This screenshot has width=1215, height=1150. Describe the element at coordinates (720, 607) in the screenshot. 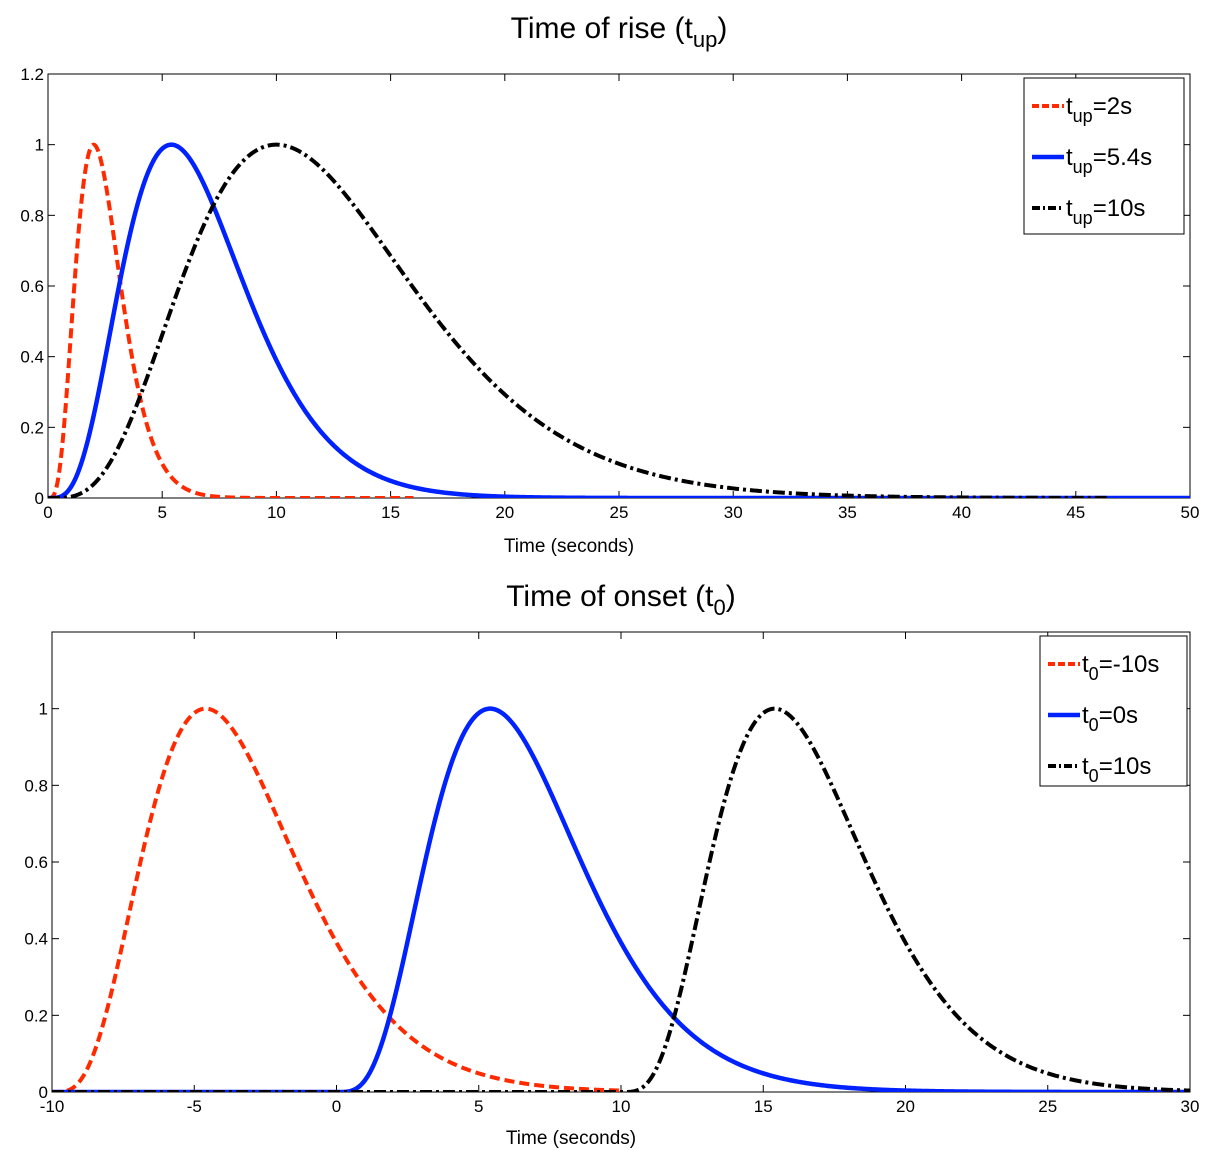

I see `chart-2-title-sub: 0` at that location.